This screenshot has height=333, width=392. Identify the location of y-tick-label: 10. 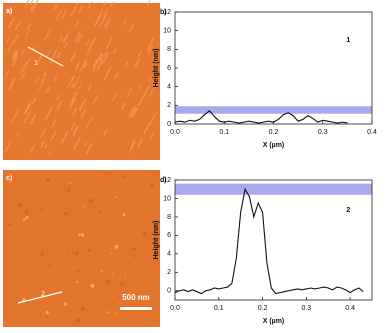
(167, 198).